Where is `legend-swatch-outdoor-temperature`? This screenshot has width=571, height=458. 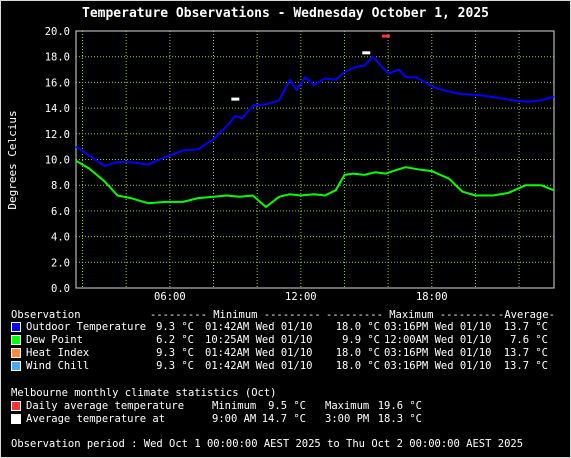
legend-swatch-outdoor-temperature is located at coordinates (16, 327).